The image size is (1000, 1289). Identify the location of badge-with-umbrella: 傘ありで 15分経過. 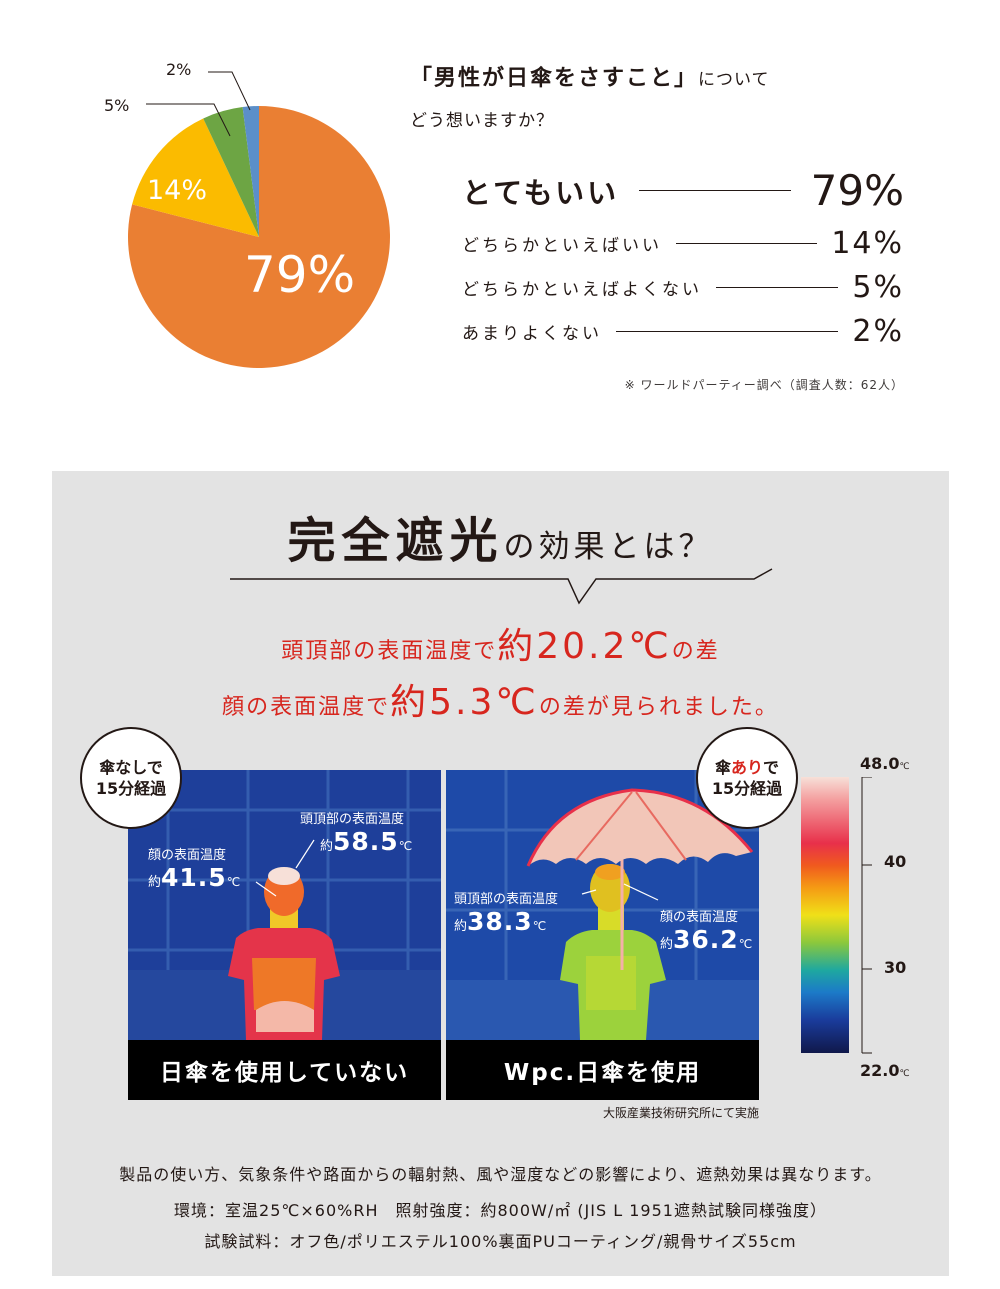
(747, 778).